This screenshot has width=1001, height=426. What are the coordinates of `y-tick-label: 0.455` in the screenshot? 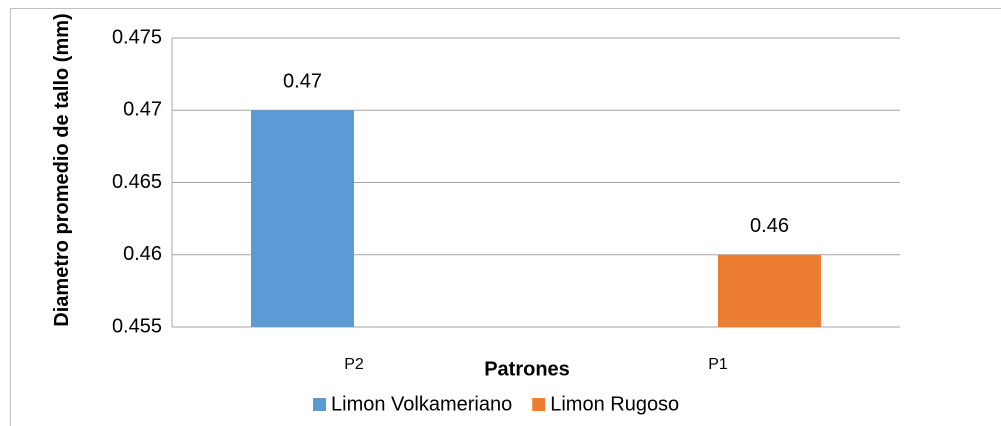 It's located at (137, 326).